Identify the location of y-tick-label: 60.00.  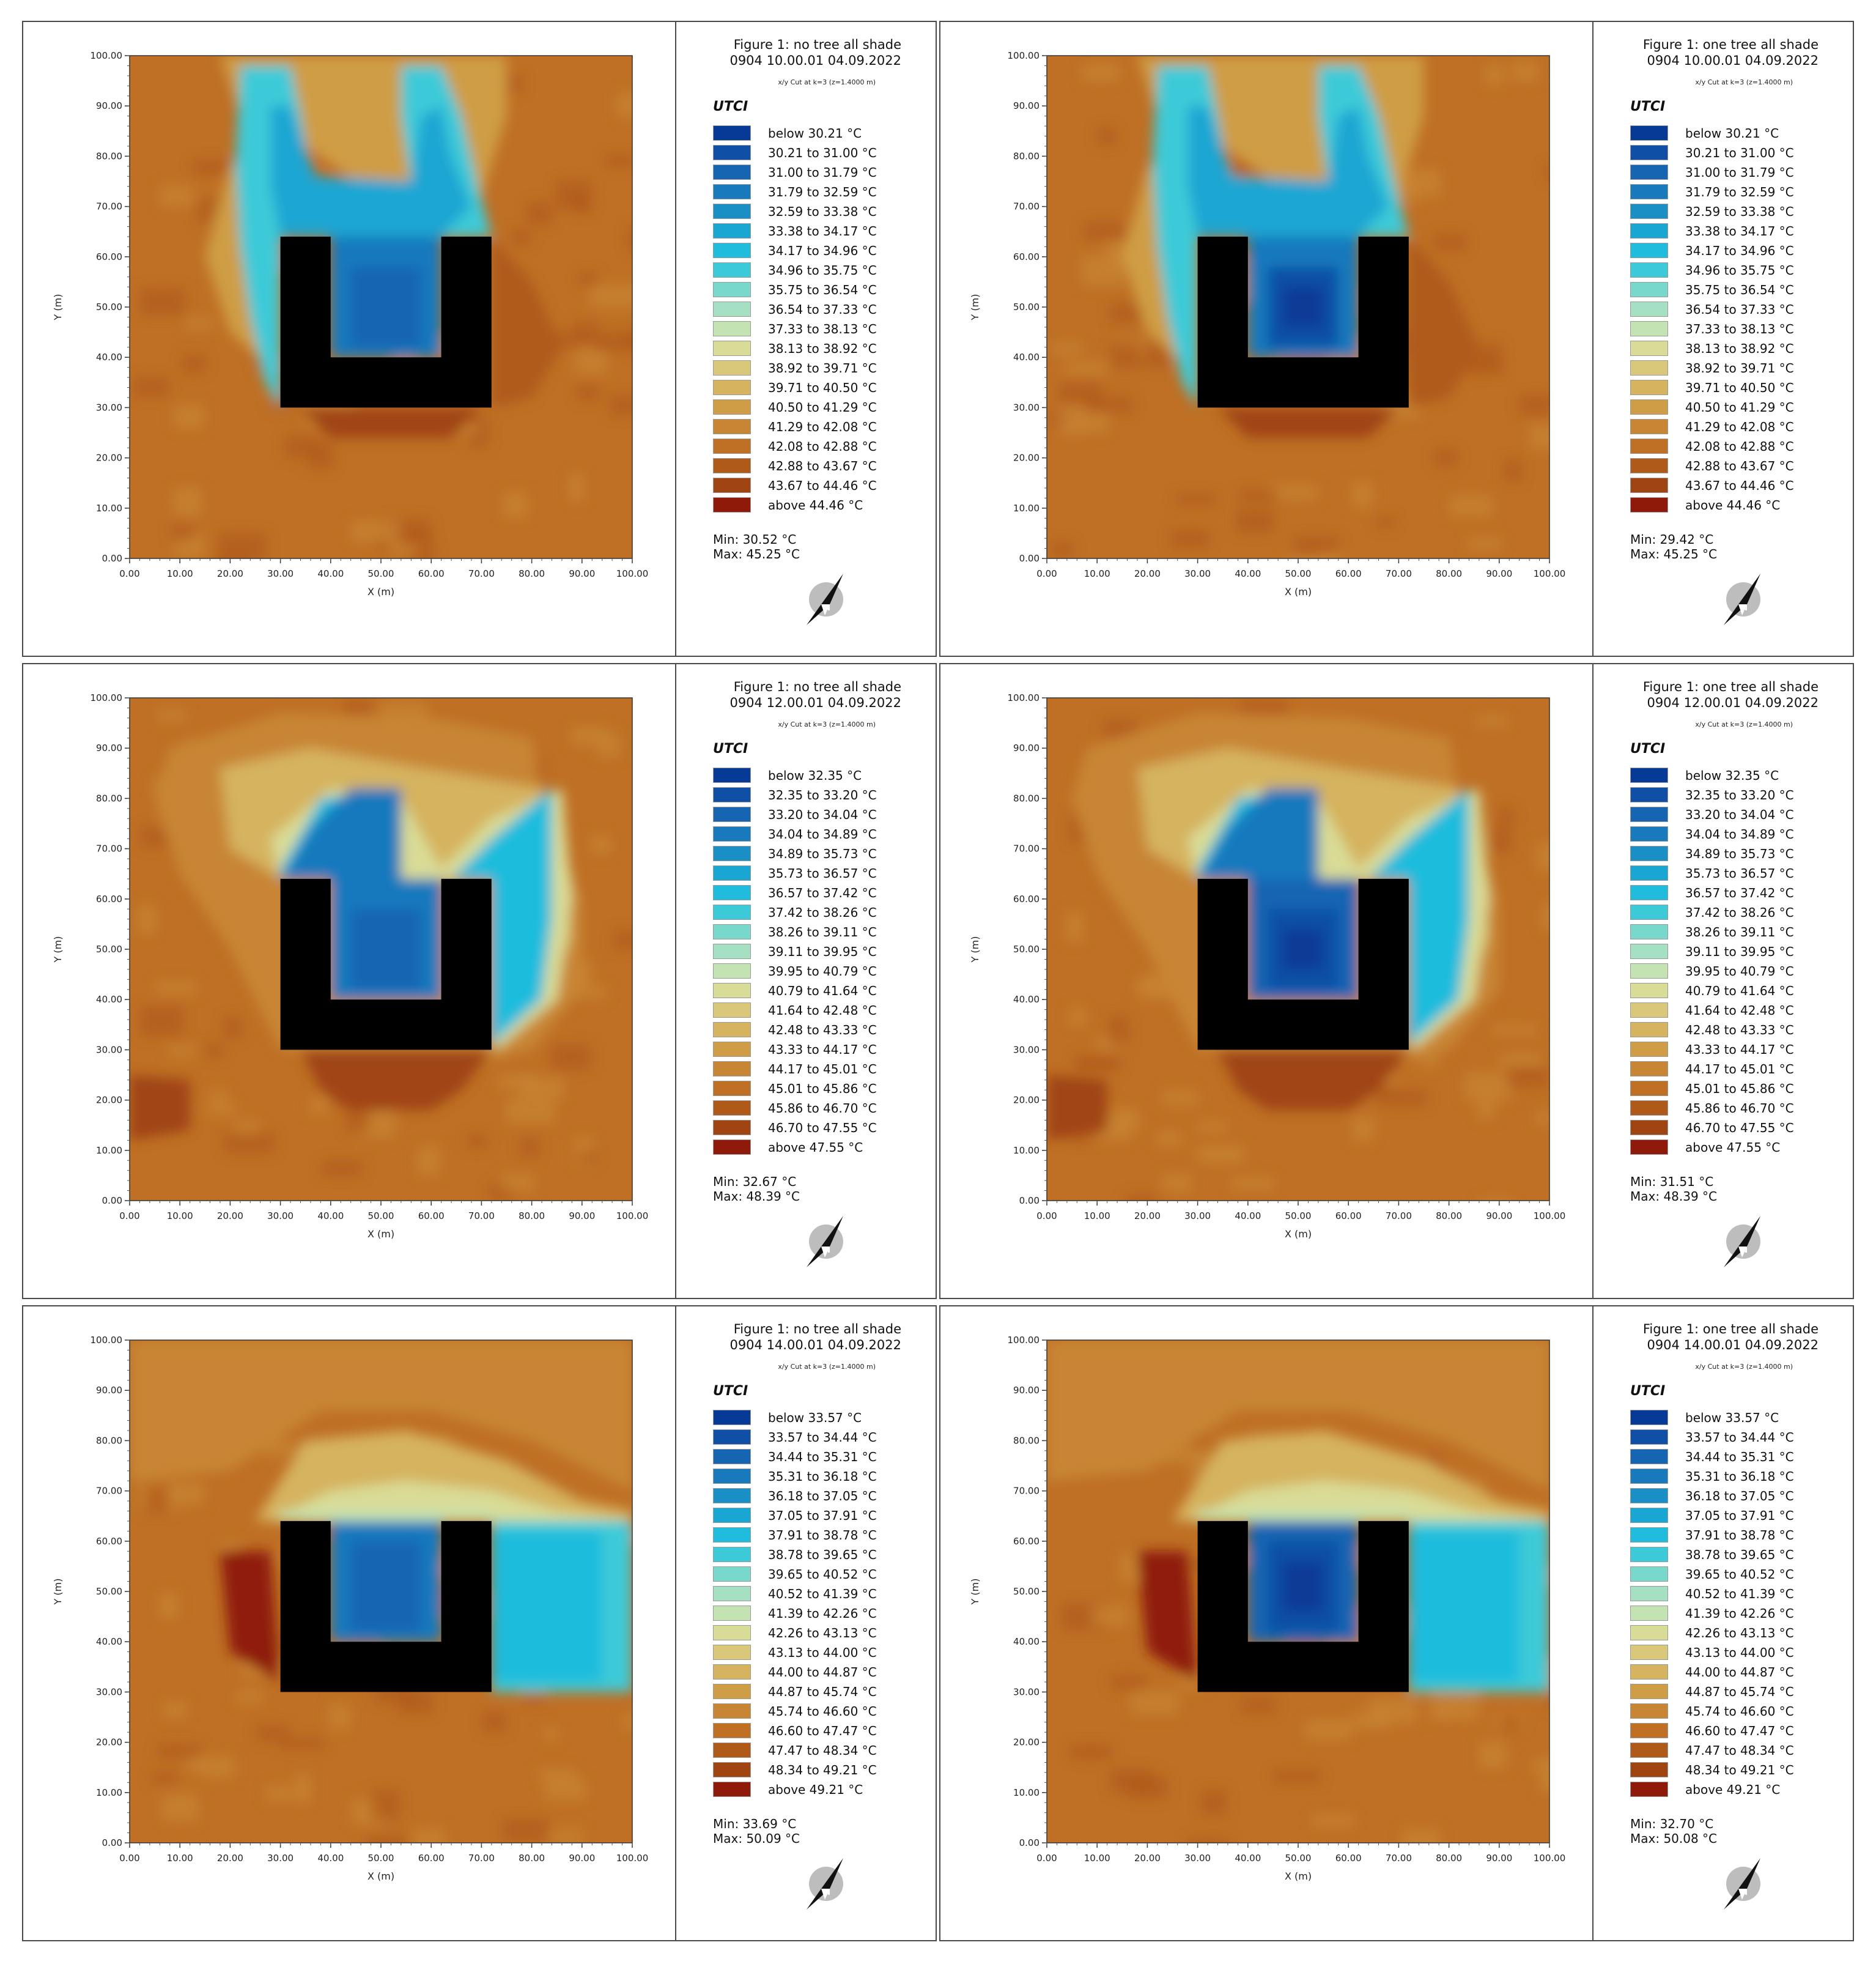
(109, 899).